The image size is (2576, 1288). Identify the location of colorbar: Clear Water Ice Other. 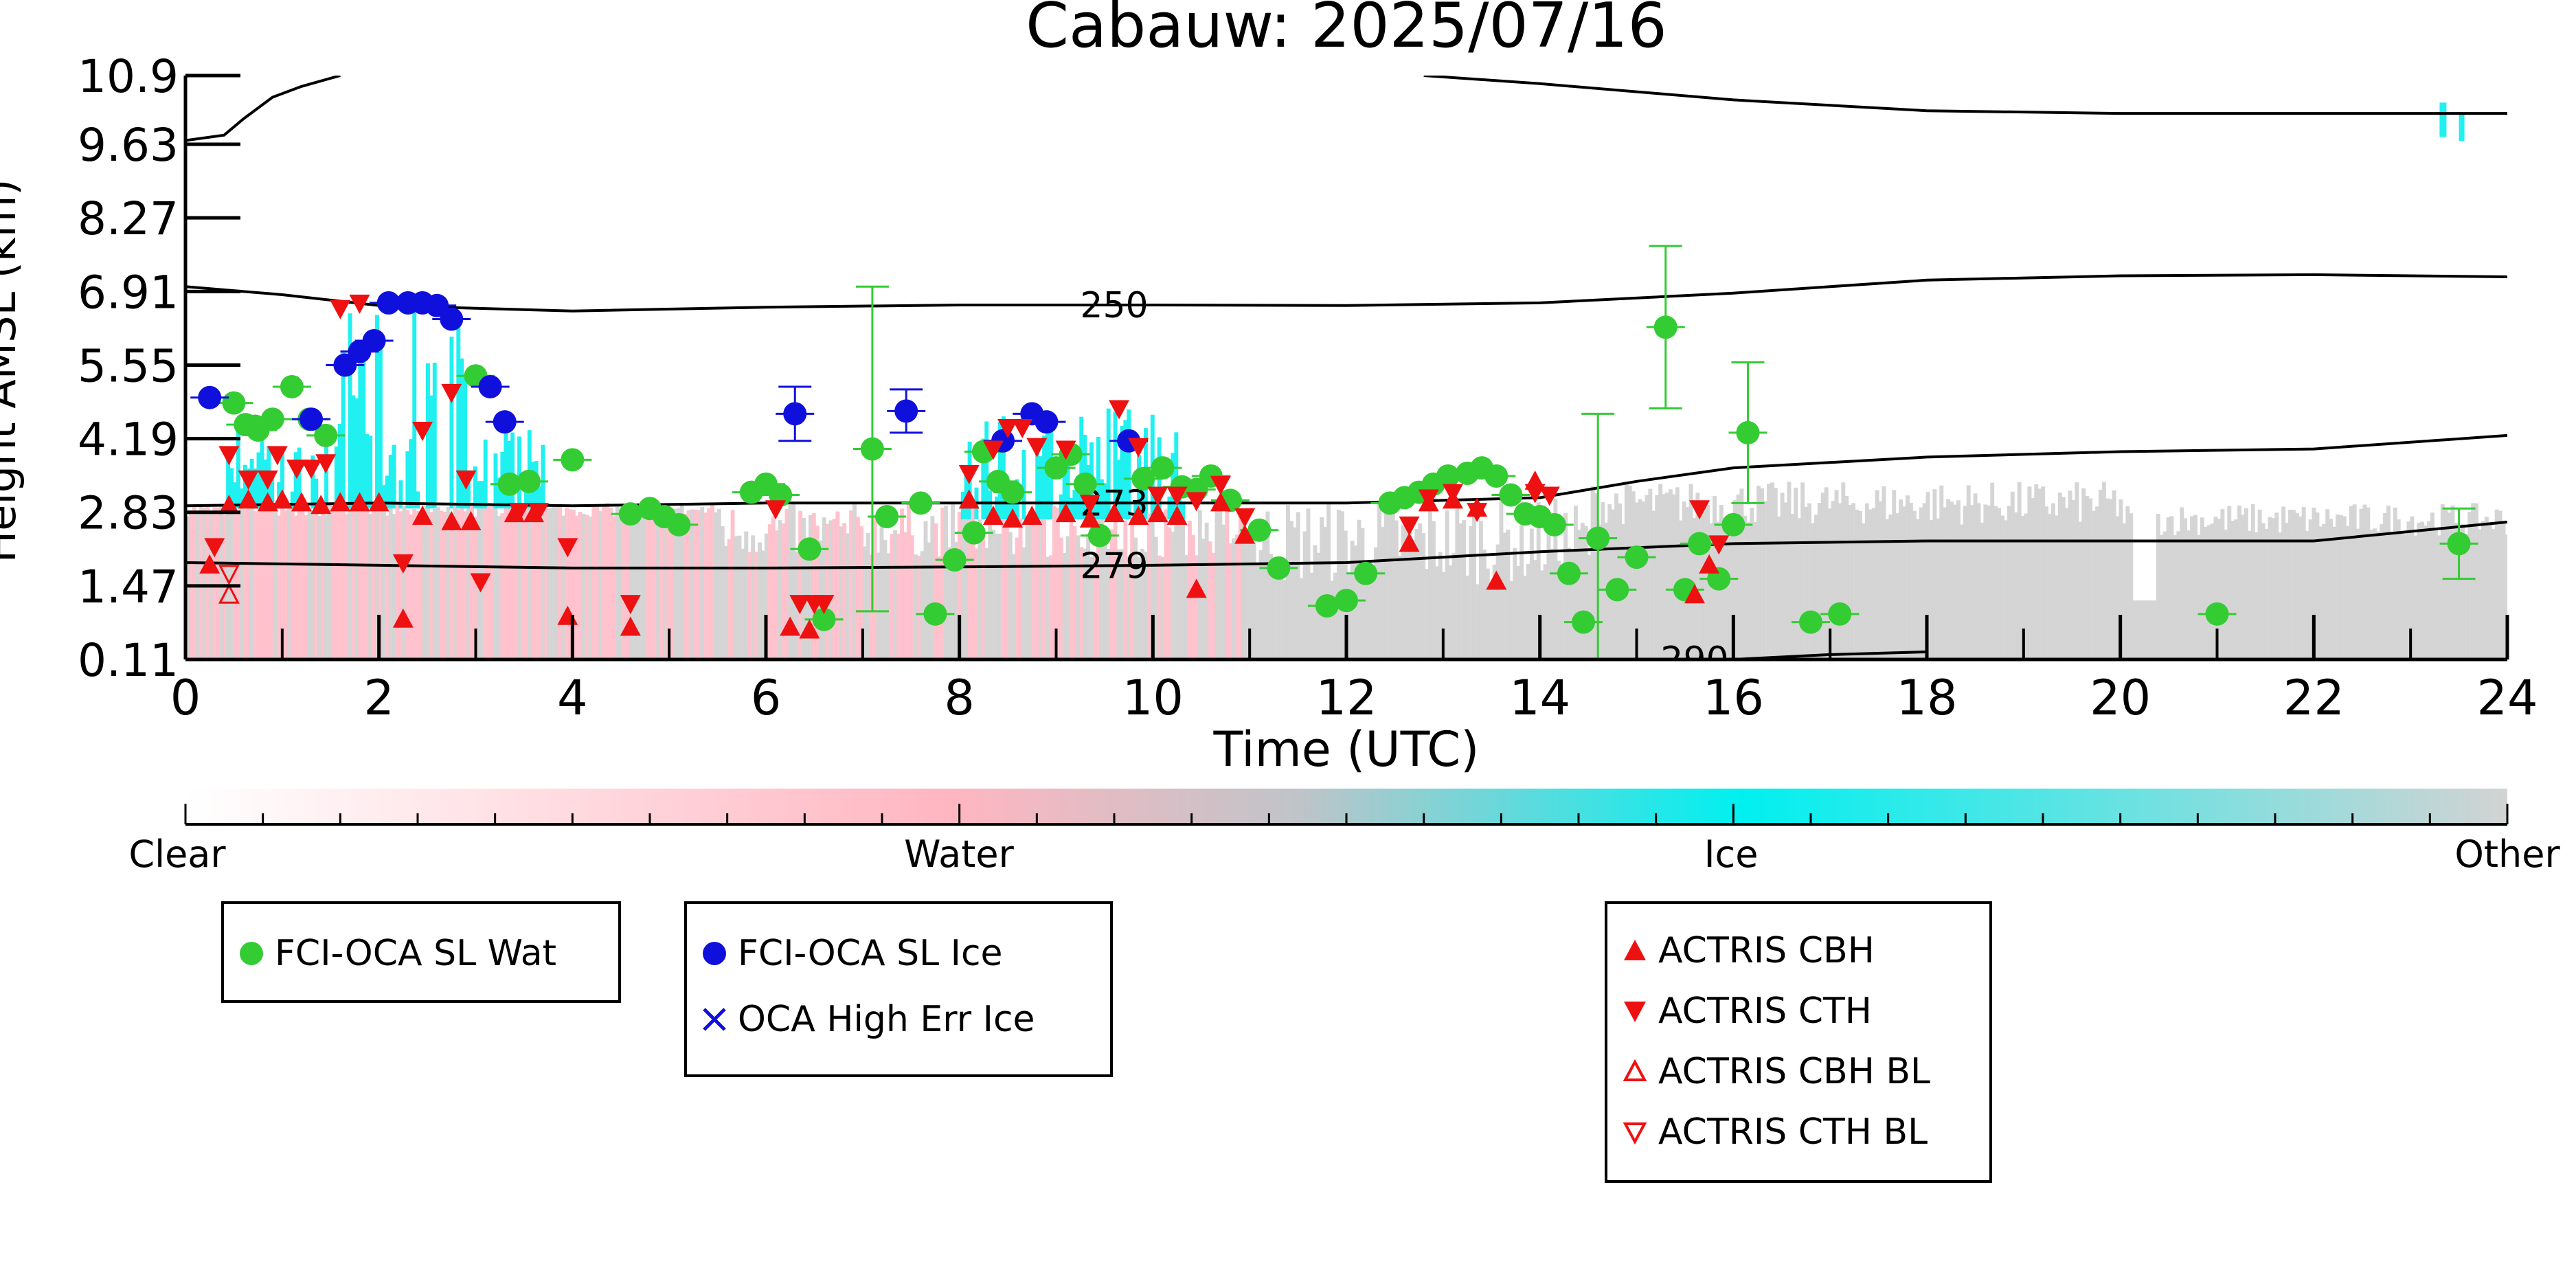
(1344, 832).